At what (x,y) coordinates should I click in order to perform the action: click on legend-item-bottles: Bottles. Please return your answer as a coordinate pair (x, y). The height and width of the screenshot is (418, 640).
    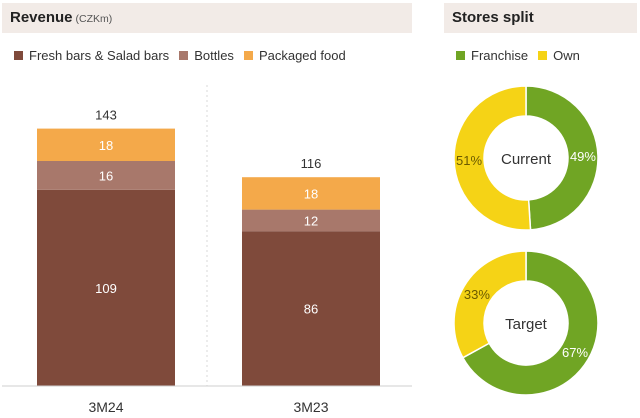
    Looking at the image, I should click on (206, 55).